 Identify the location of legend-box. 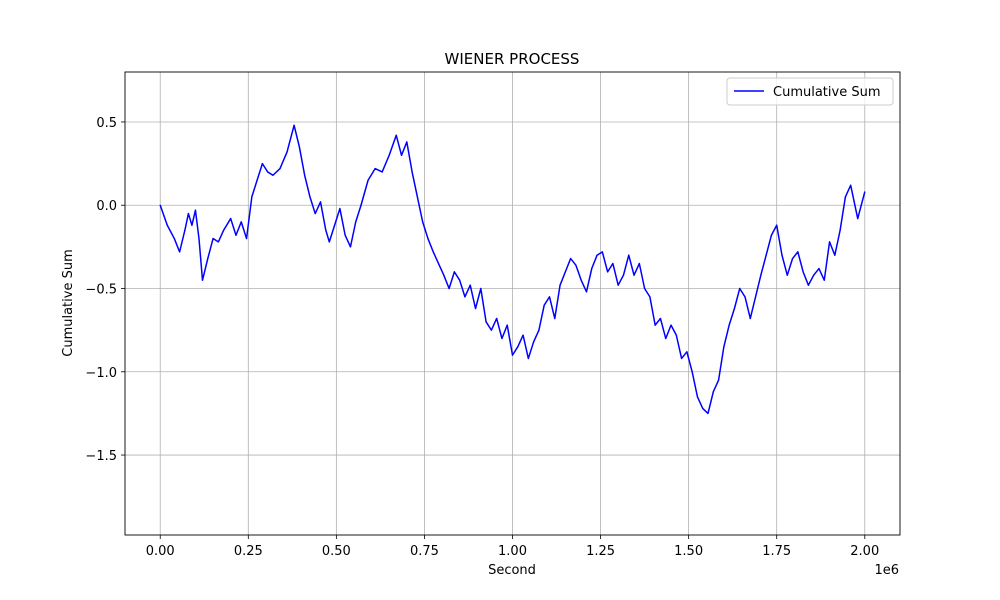
(810, 91).